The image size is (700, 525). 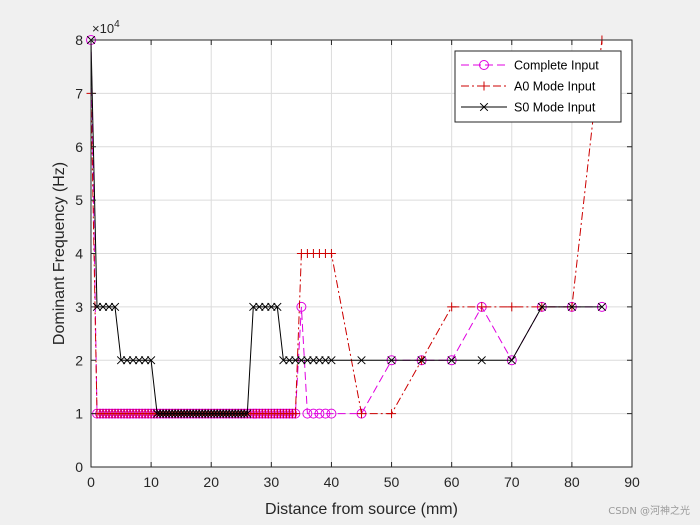 What do you see at coordinates (332, 482) in the screenshot?
I see `x-tick-label: 40` at bounding box center [332, 482].